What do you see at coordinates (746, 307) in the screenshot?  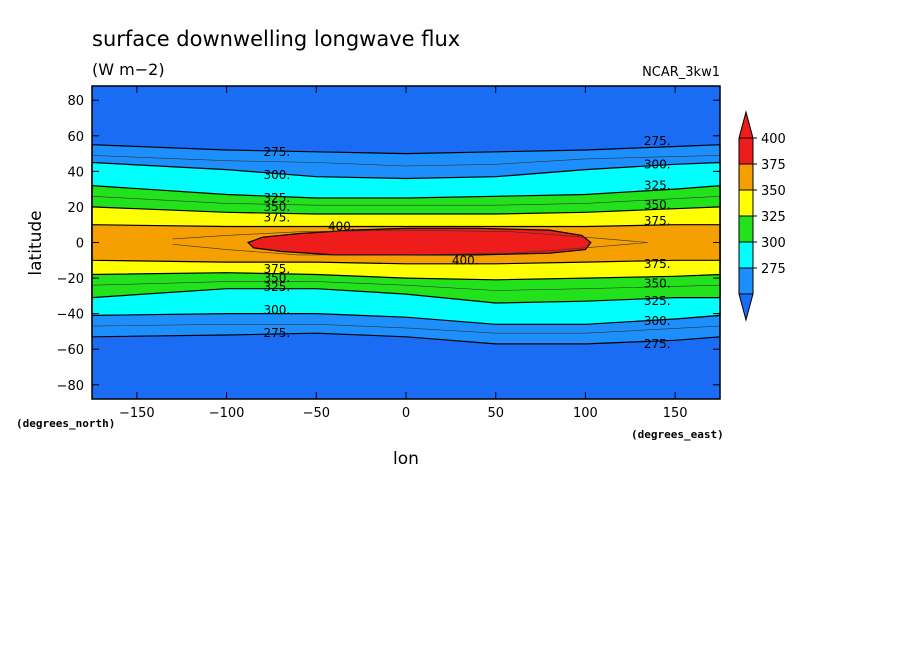 I see `colorbar-under-arrow` at bounding box center [746, 307].